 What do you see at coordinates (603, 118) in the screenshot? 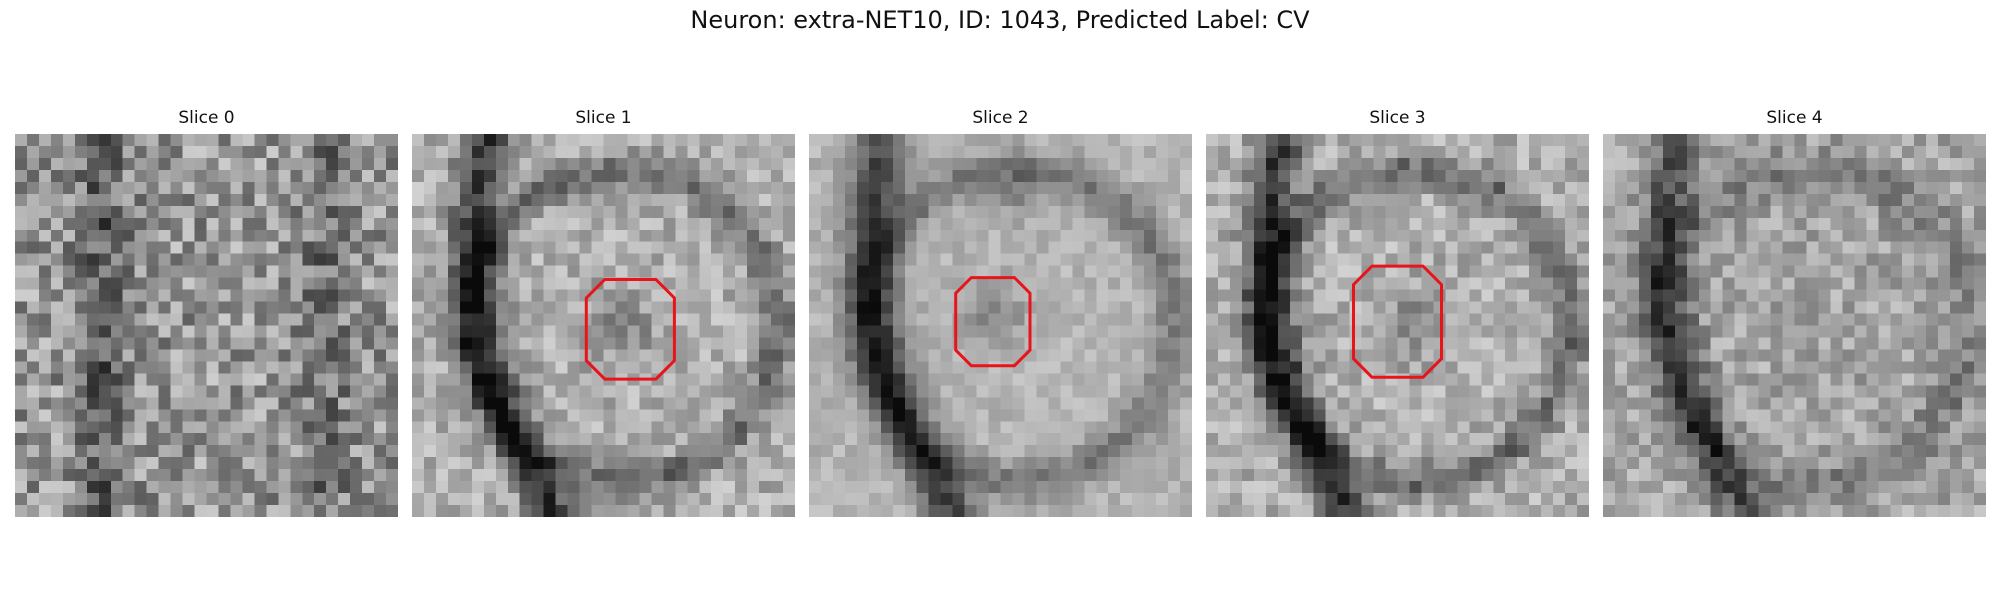
I see `slice-title: Slice 1` at bounding box center [603, 118].